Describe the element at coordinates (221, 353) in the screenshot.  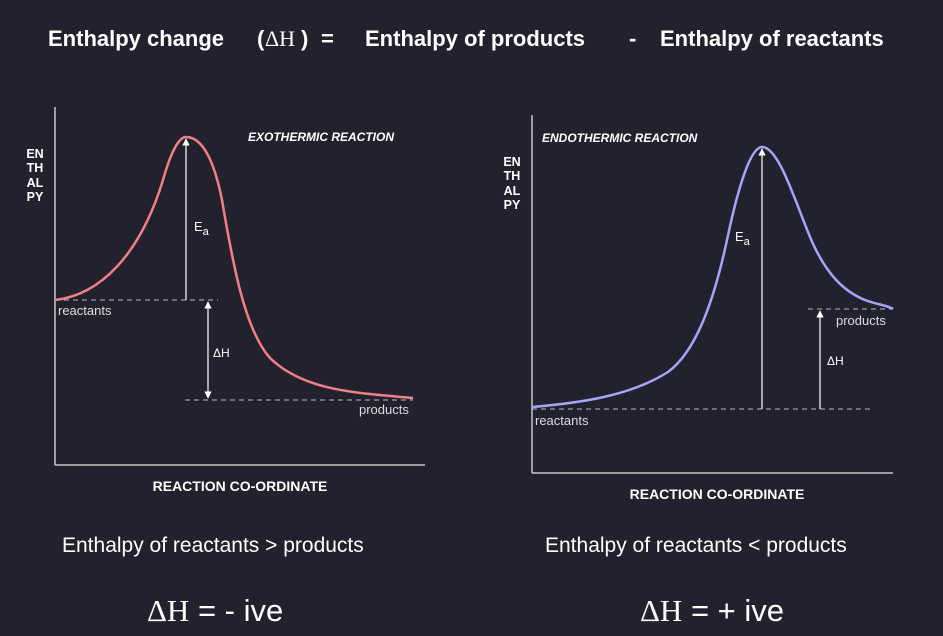
I see `exothermic-delta-label: ΔH` at that location.